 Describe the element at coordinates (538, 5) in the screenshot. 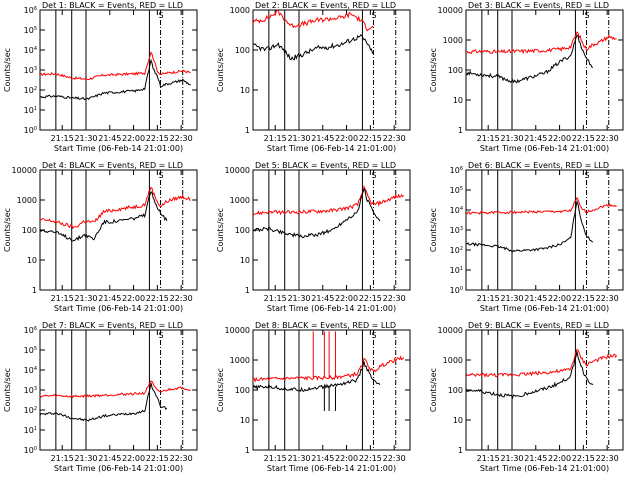

I see `panel-title: Det 3: BLACK = Events, RED = LLD` at that location.